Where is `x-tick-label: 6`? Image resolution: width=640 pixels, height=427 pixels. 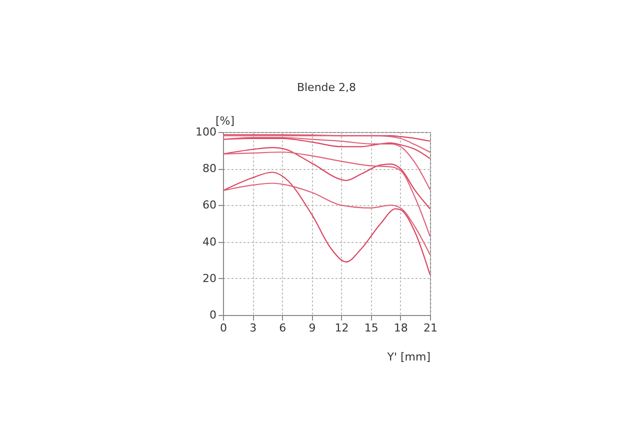 x-tick-label: 6 is located at coordinates (282, 328).